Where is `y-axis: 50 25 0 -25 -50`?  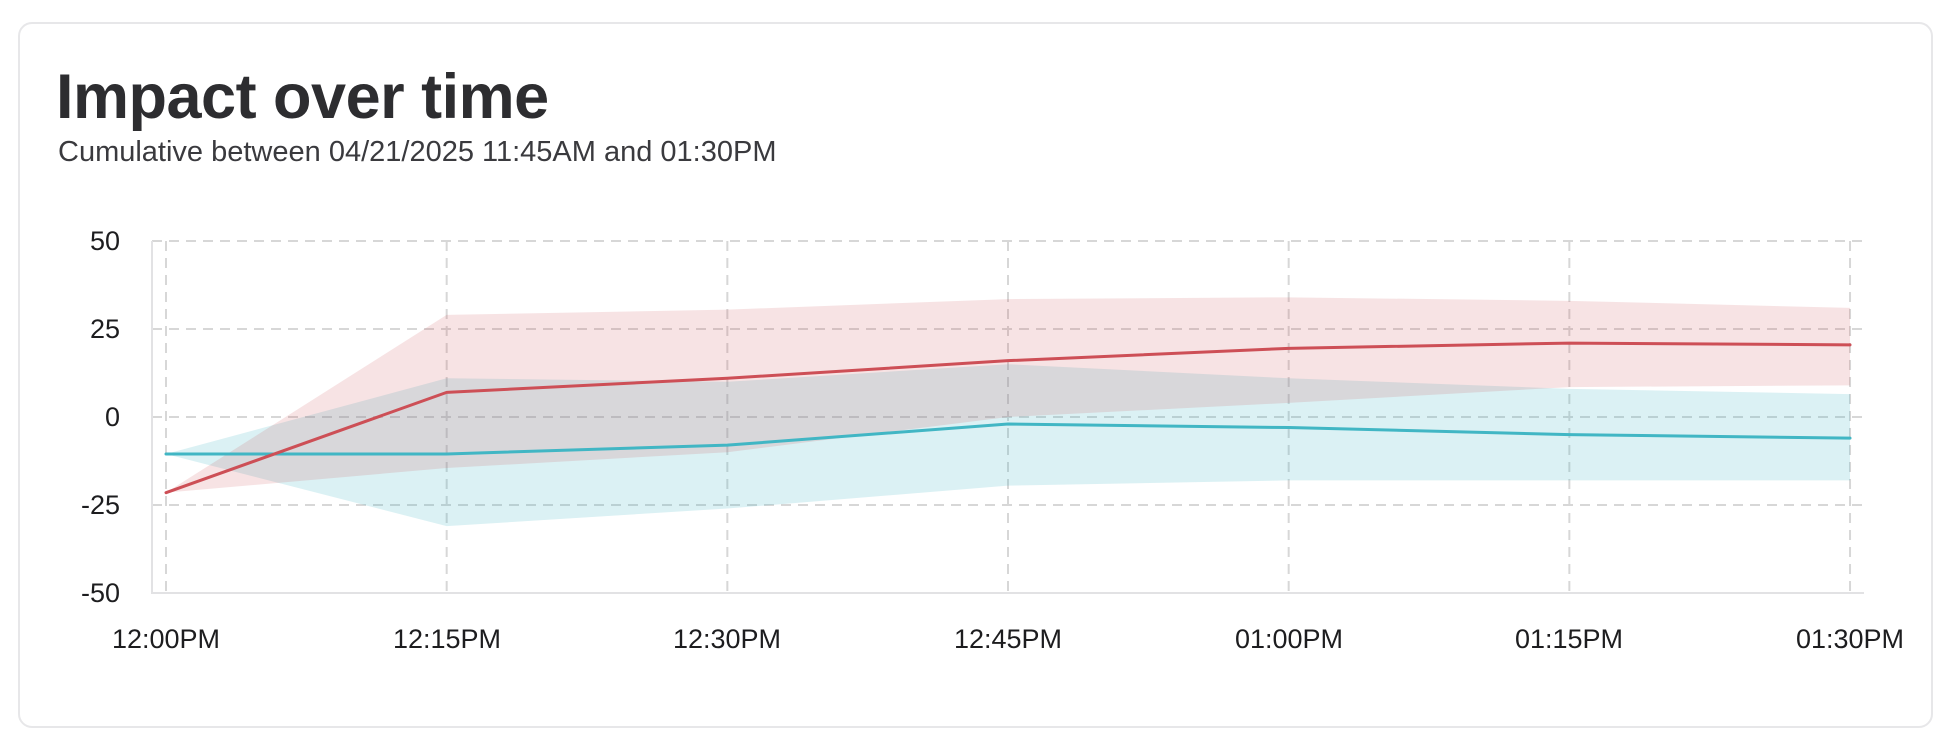
y-axis: 50 25 0 -25 -50 is located at coordinates (100, 417).